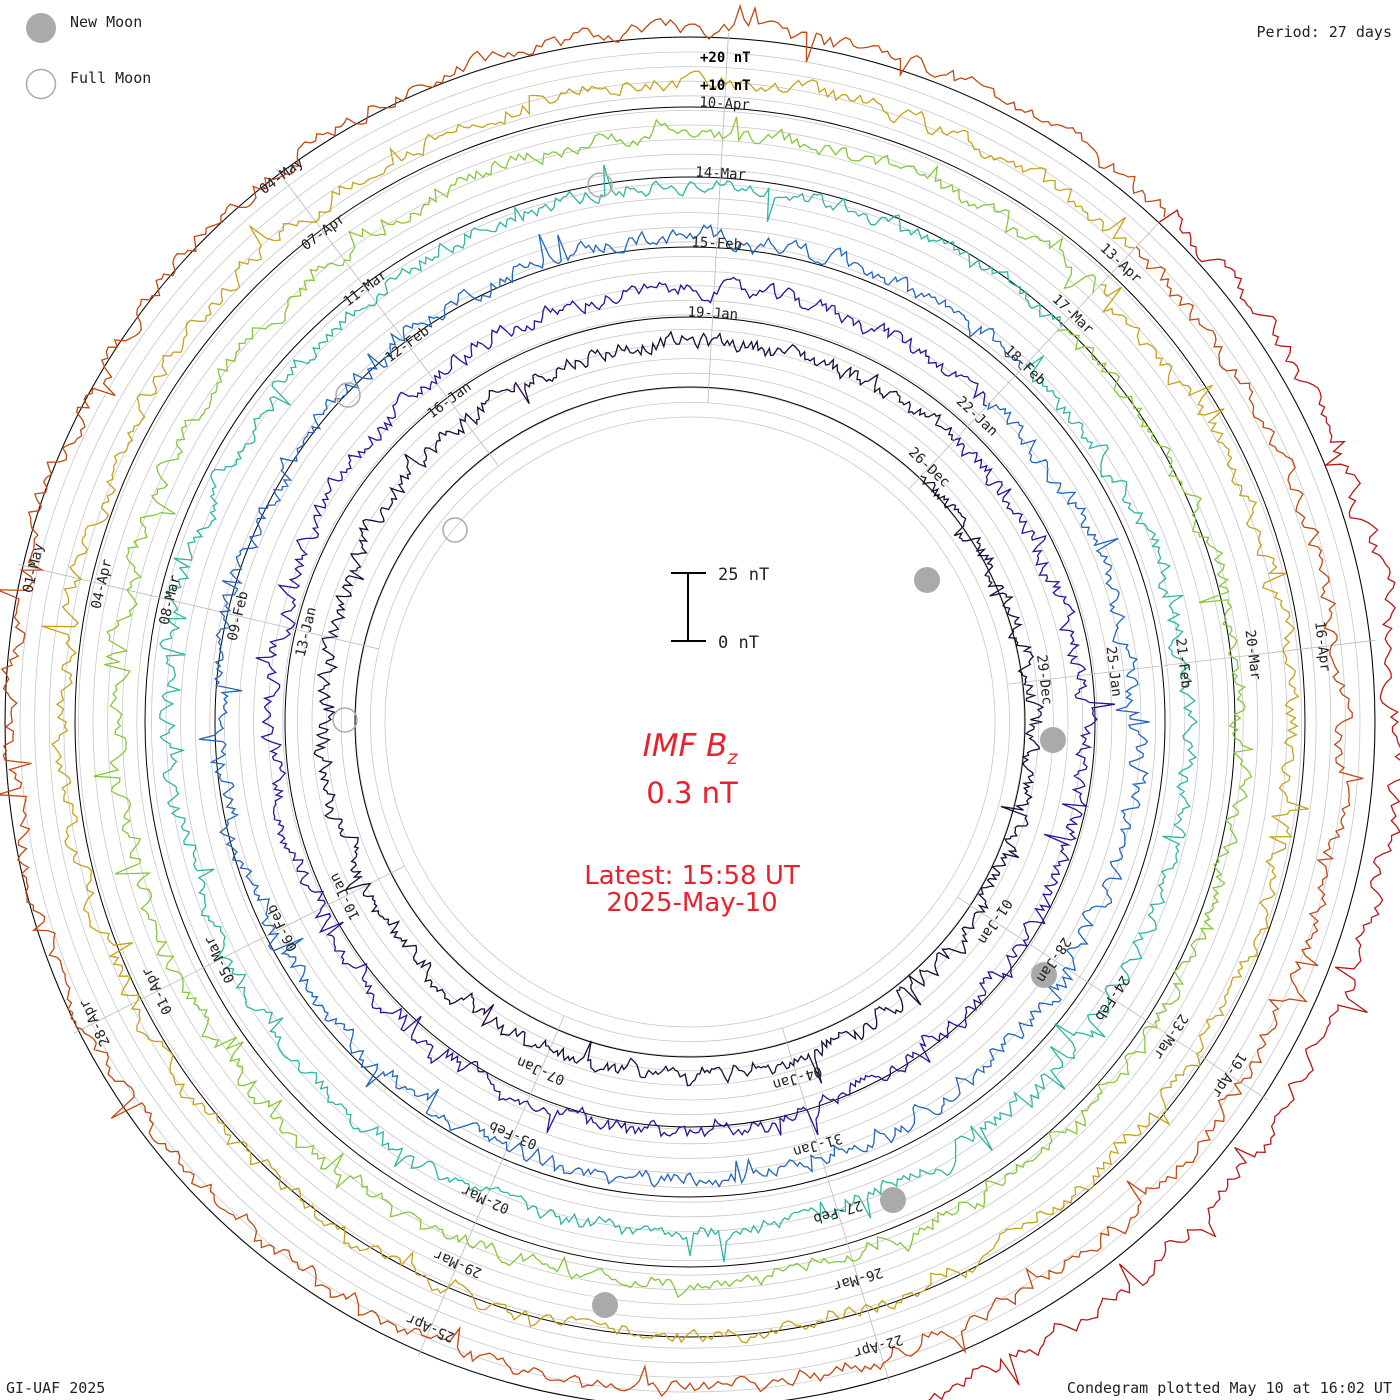  Describe the element at coordinates (513, 1134) in the screenshot. I see `date-label: 03-Feb` at that location.